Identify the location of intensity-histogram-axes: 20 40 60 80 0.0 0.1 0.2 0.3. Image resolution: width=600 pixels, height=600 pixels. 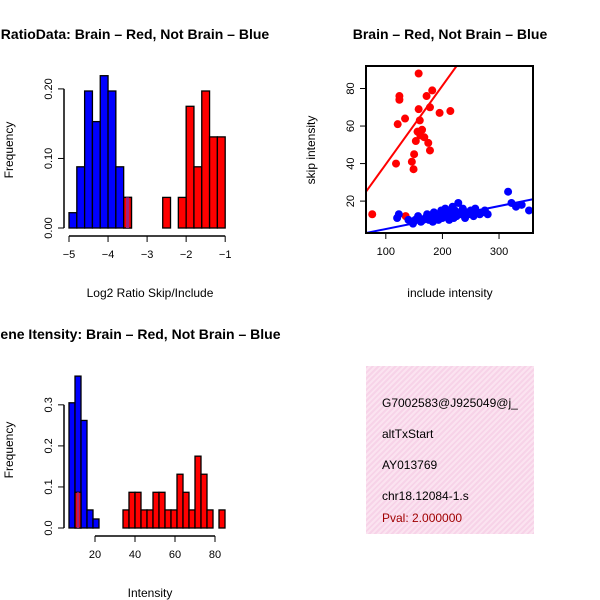
(132, 479).